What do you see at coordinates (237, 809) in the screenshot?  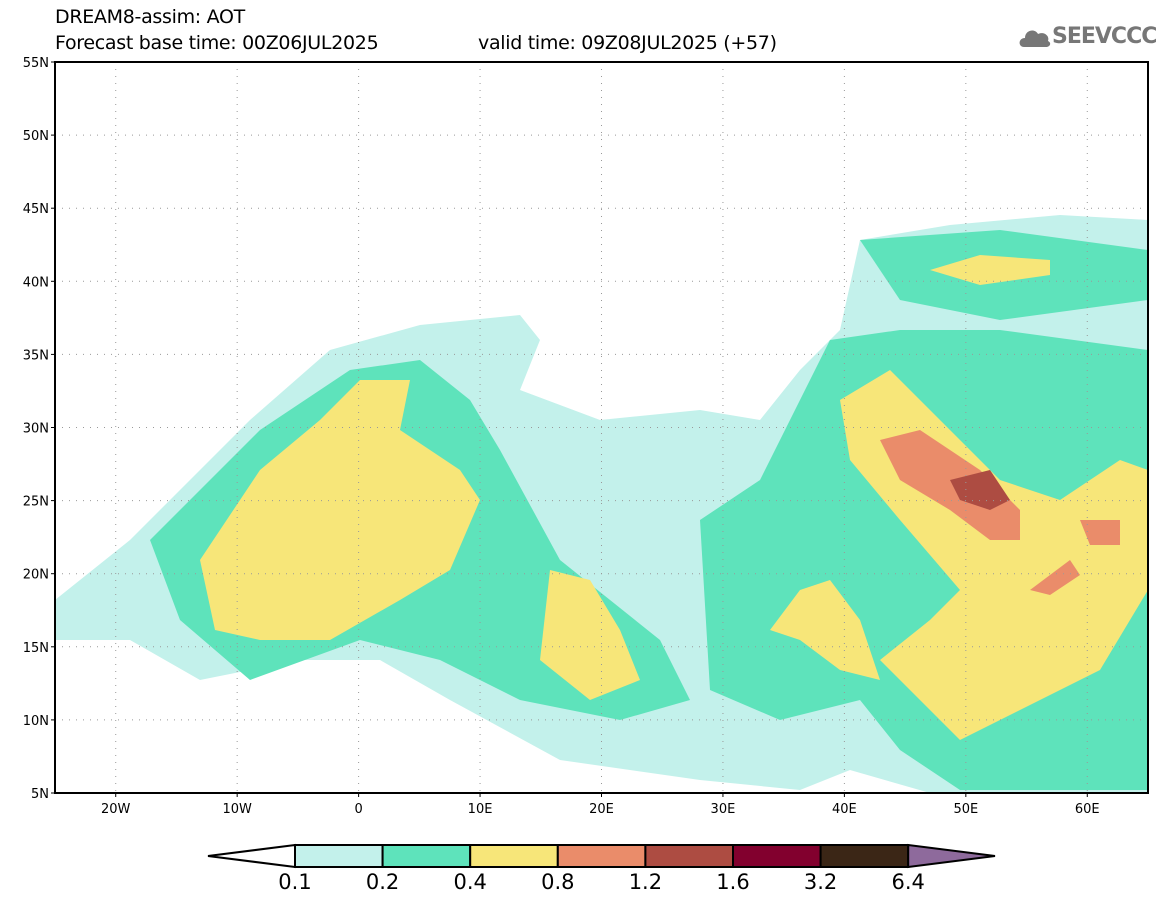 I see `lon-label: 10W` at bounding box center [237, 809].